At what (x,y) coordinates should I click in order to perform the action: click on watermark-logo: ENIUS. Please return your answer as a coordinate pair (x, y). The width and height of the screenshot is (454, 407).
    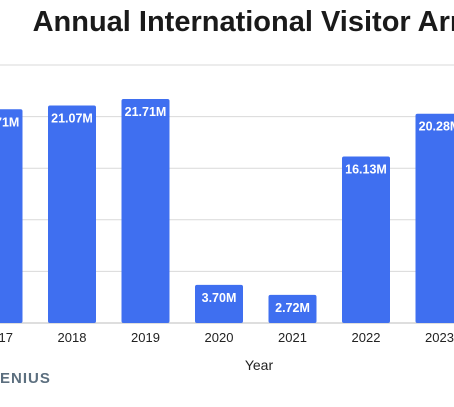
    Looking at the image, I should click on (25, 378).